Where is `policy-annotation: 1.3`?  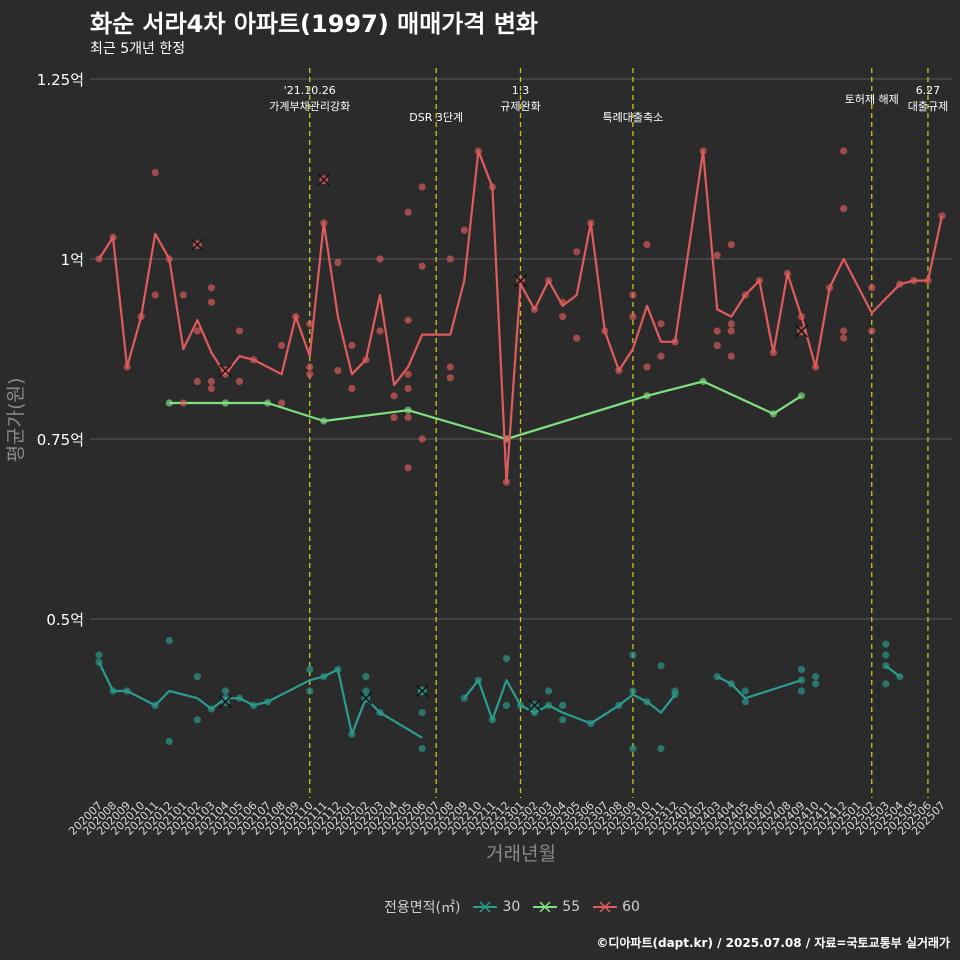
policy-annotation: 1.3 is located at coordinates (521, 90).